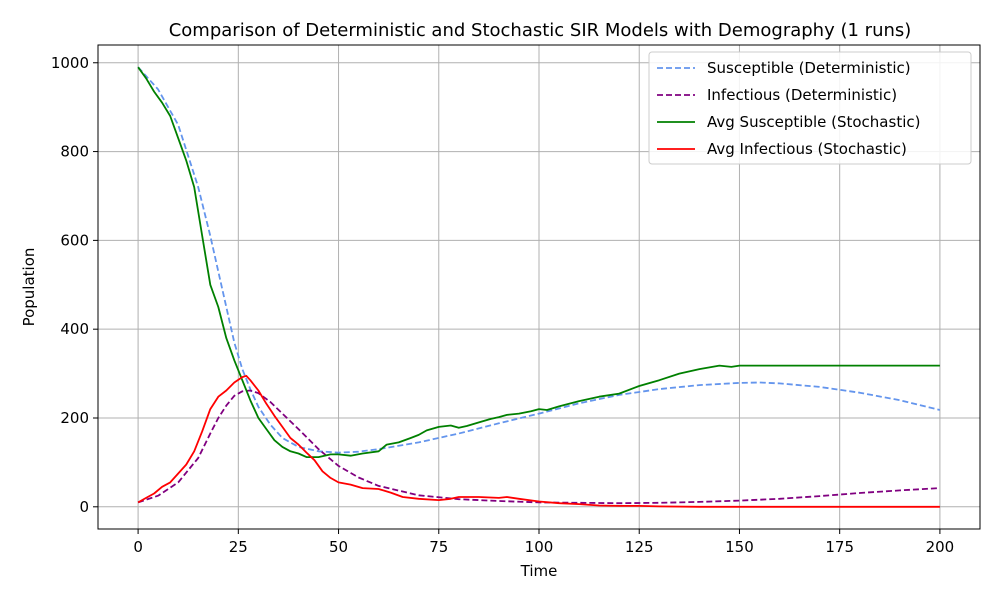 The image size is (1000, 600). I want to click on x-tick-label: 75, so click(438, 547).